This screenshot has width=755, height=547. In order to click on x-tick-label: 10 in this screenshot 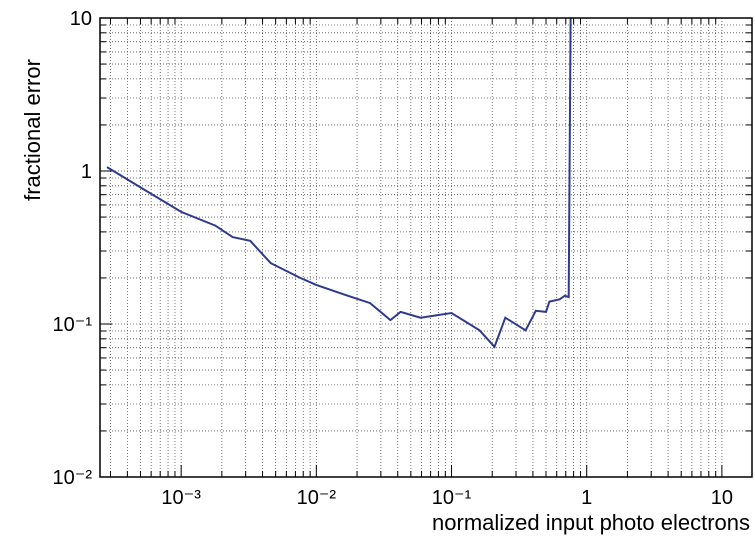, I will do `click(722, 498)`.